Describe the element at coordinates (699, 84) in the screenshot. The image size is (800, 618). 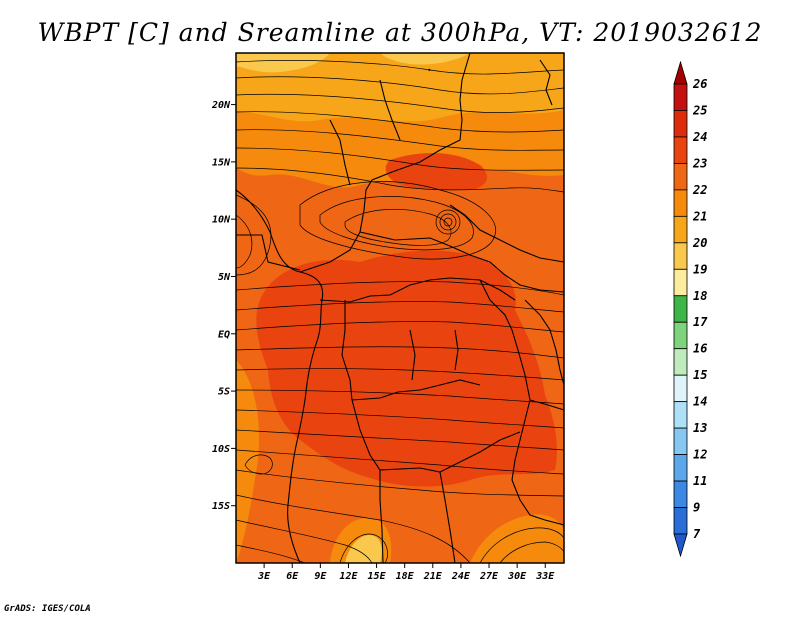
I see `colorbar-level-label: 26` at that location.